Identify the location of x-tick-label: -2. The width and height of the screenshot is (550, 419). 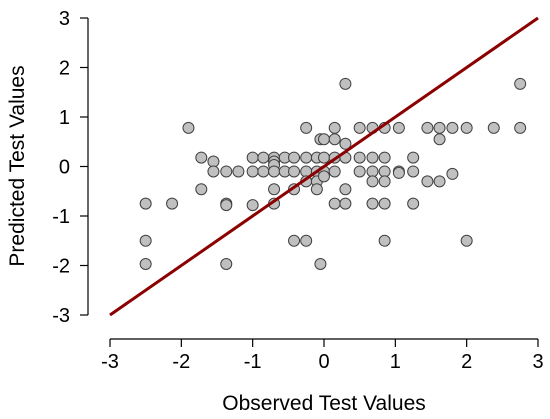
(181, 362).